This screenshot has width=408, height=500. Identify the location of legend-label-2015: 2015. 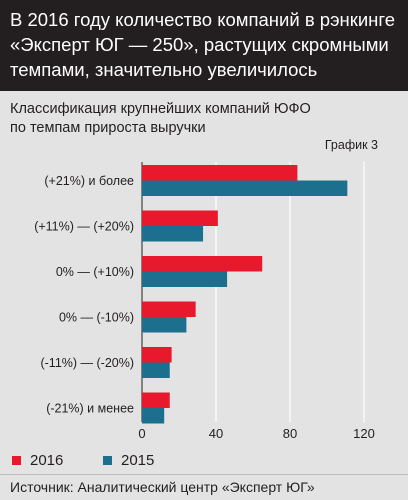
(138, 460).